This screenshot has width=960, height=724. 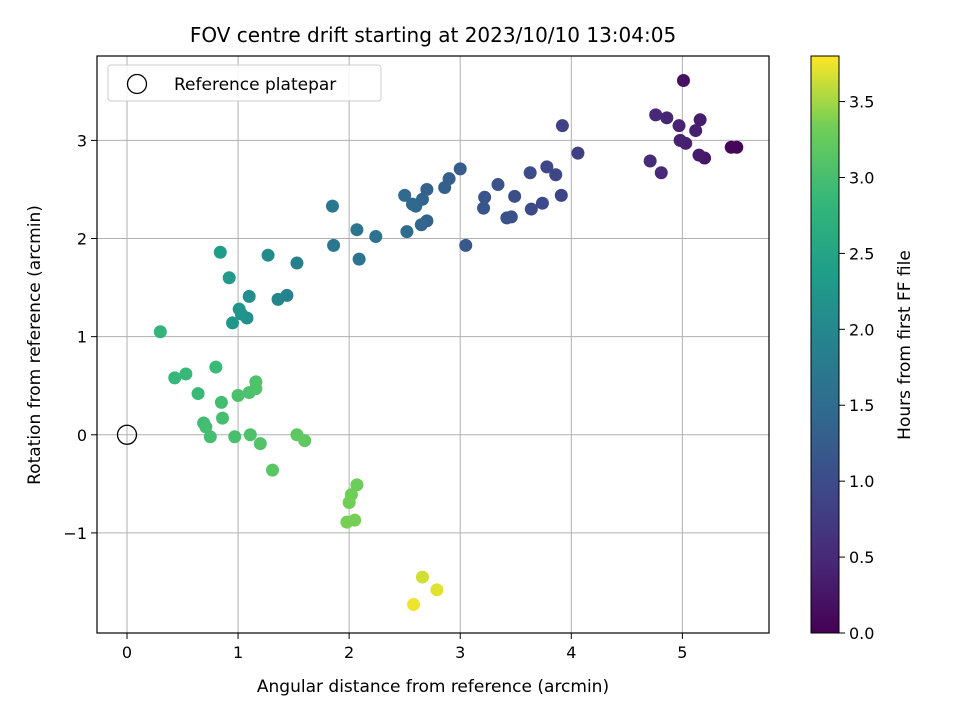 What do you see at coordinates (861, 329) in the screenshot?
I see `colorbar-tick-label: 2.0` at bounding box center [861, 329].